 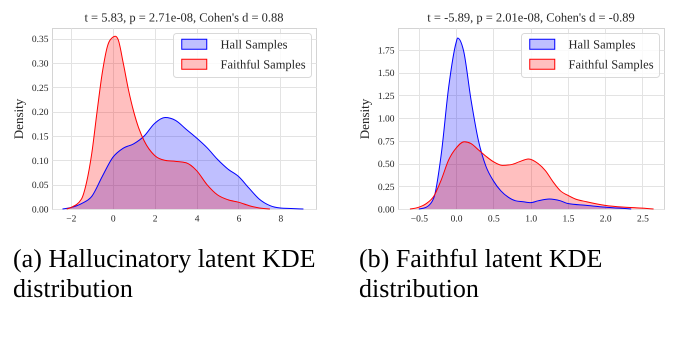 I want to click on x-tick-label: 0.5, so click(x=494, y=219).